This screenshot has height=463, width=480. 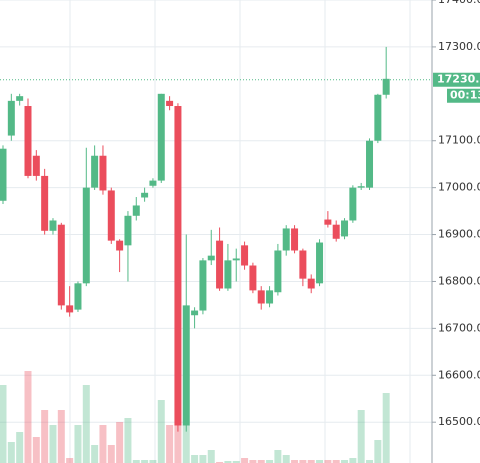 I want to click on y-tick-label: 16600.0, so click(x=459, y=374).